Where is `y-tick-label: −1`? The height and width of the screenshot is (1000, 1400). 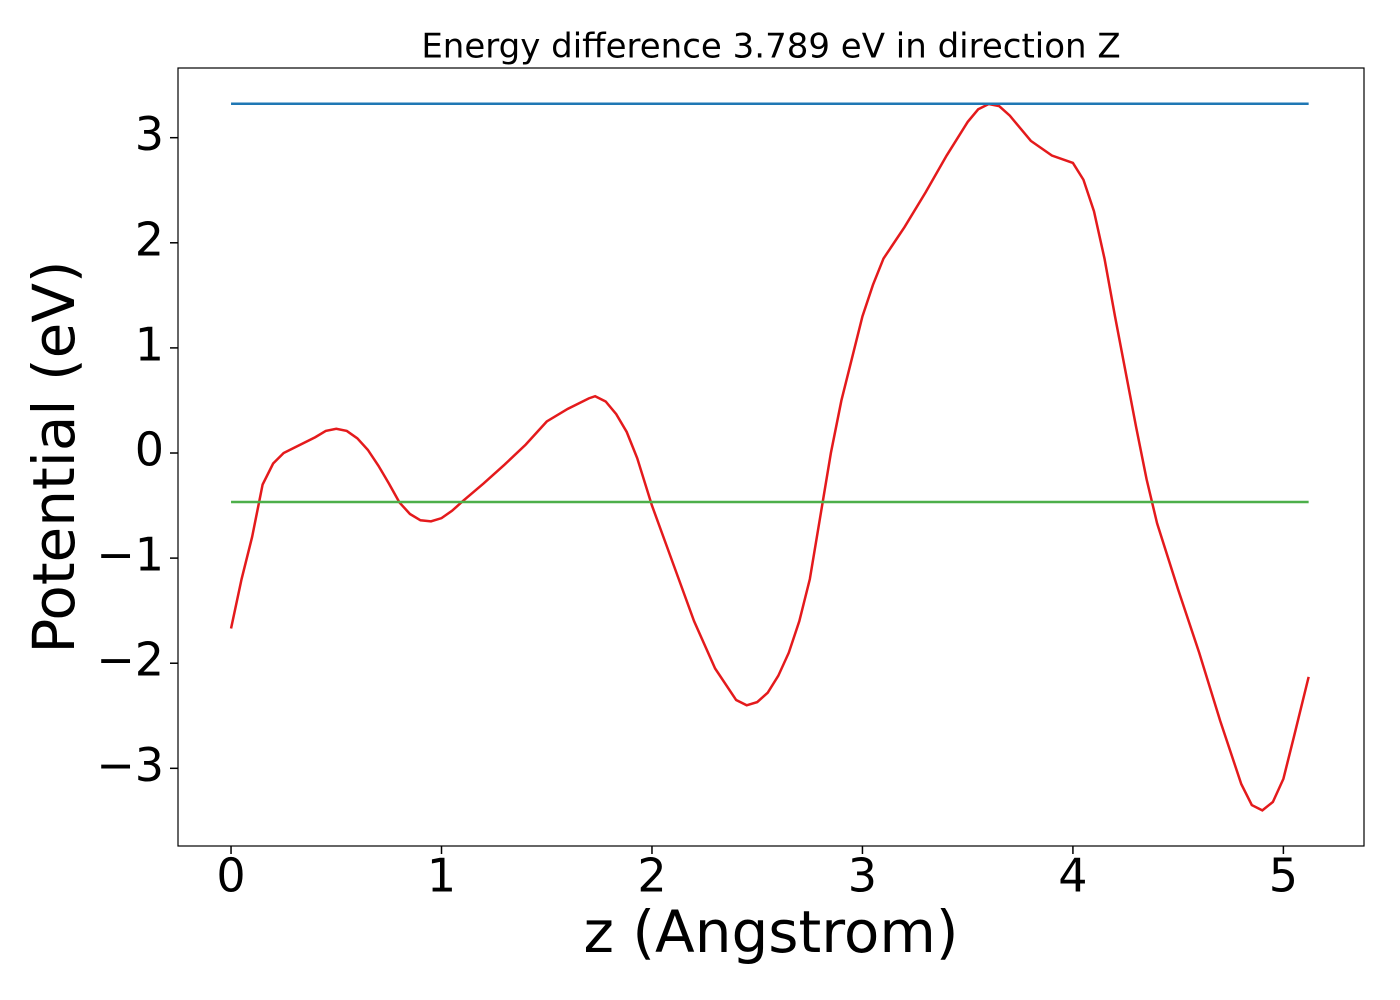 y-tick-label: −1 is located at coordinates (130, 555).